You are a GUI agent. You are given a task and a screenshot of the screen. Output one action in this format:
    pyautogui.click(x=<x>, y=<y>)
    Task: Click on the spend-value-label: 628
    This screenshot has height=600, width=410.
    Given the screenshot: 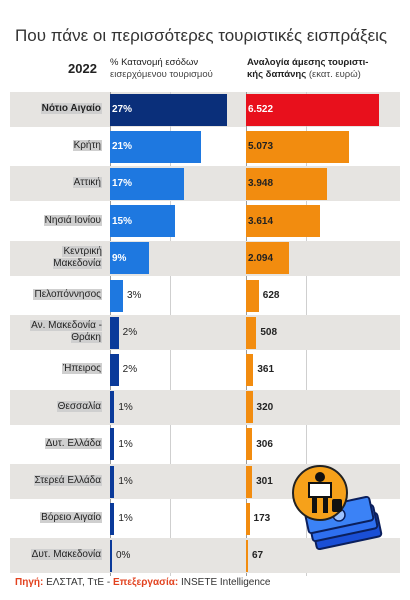 What is the action you would take?
    pyautogui.click(x=271, y=295)
    